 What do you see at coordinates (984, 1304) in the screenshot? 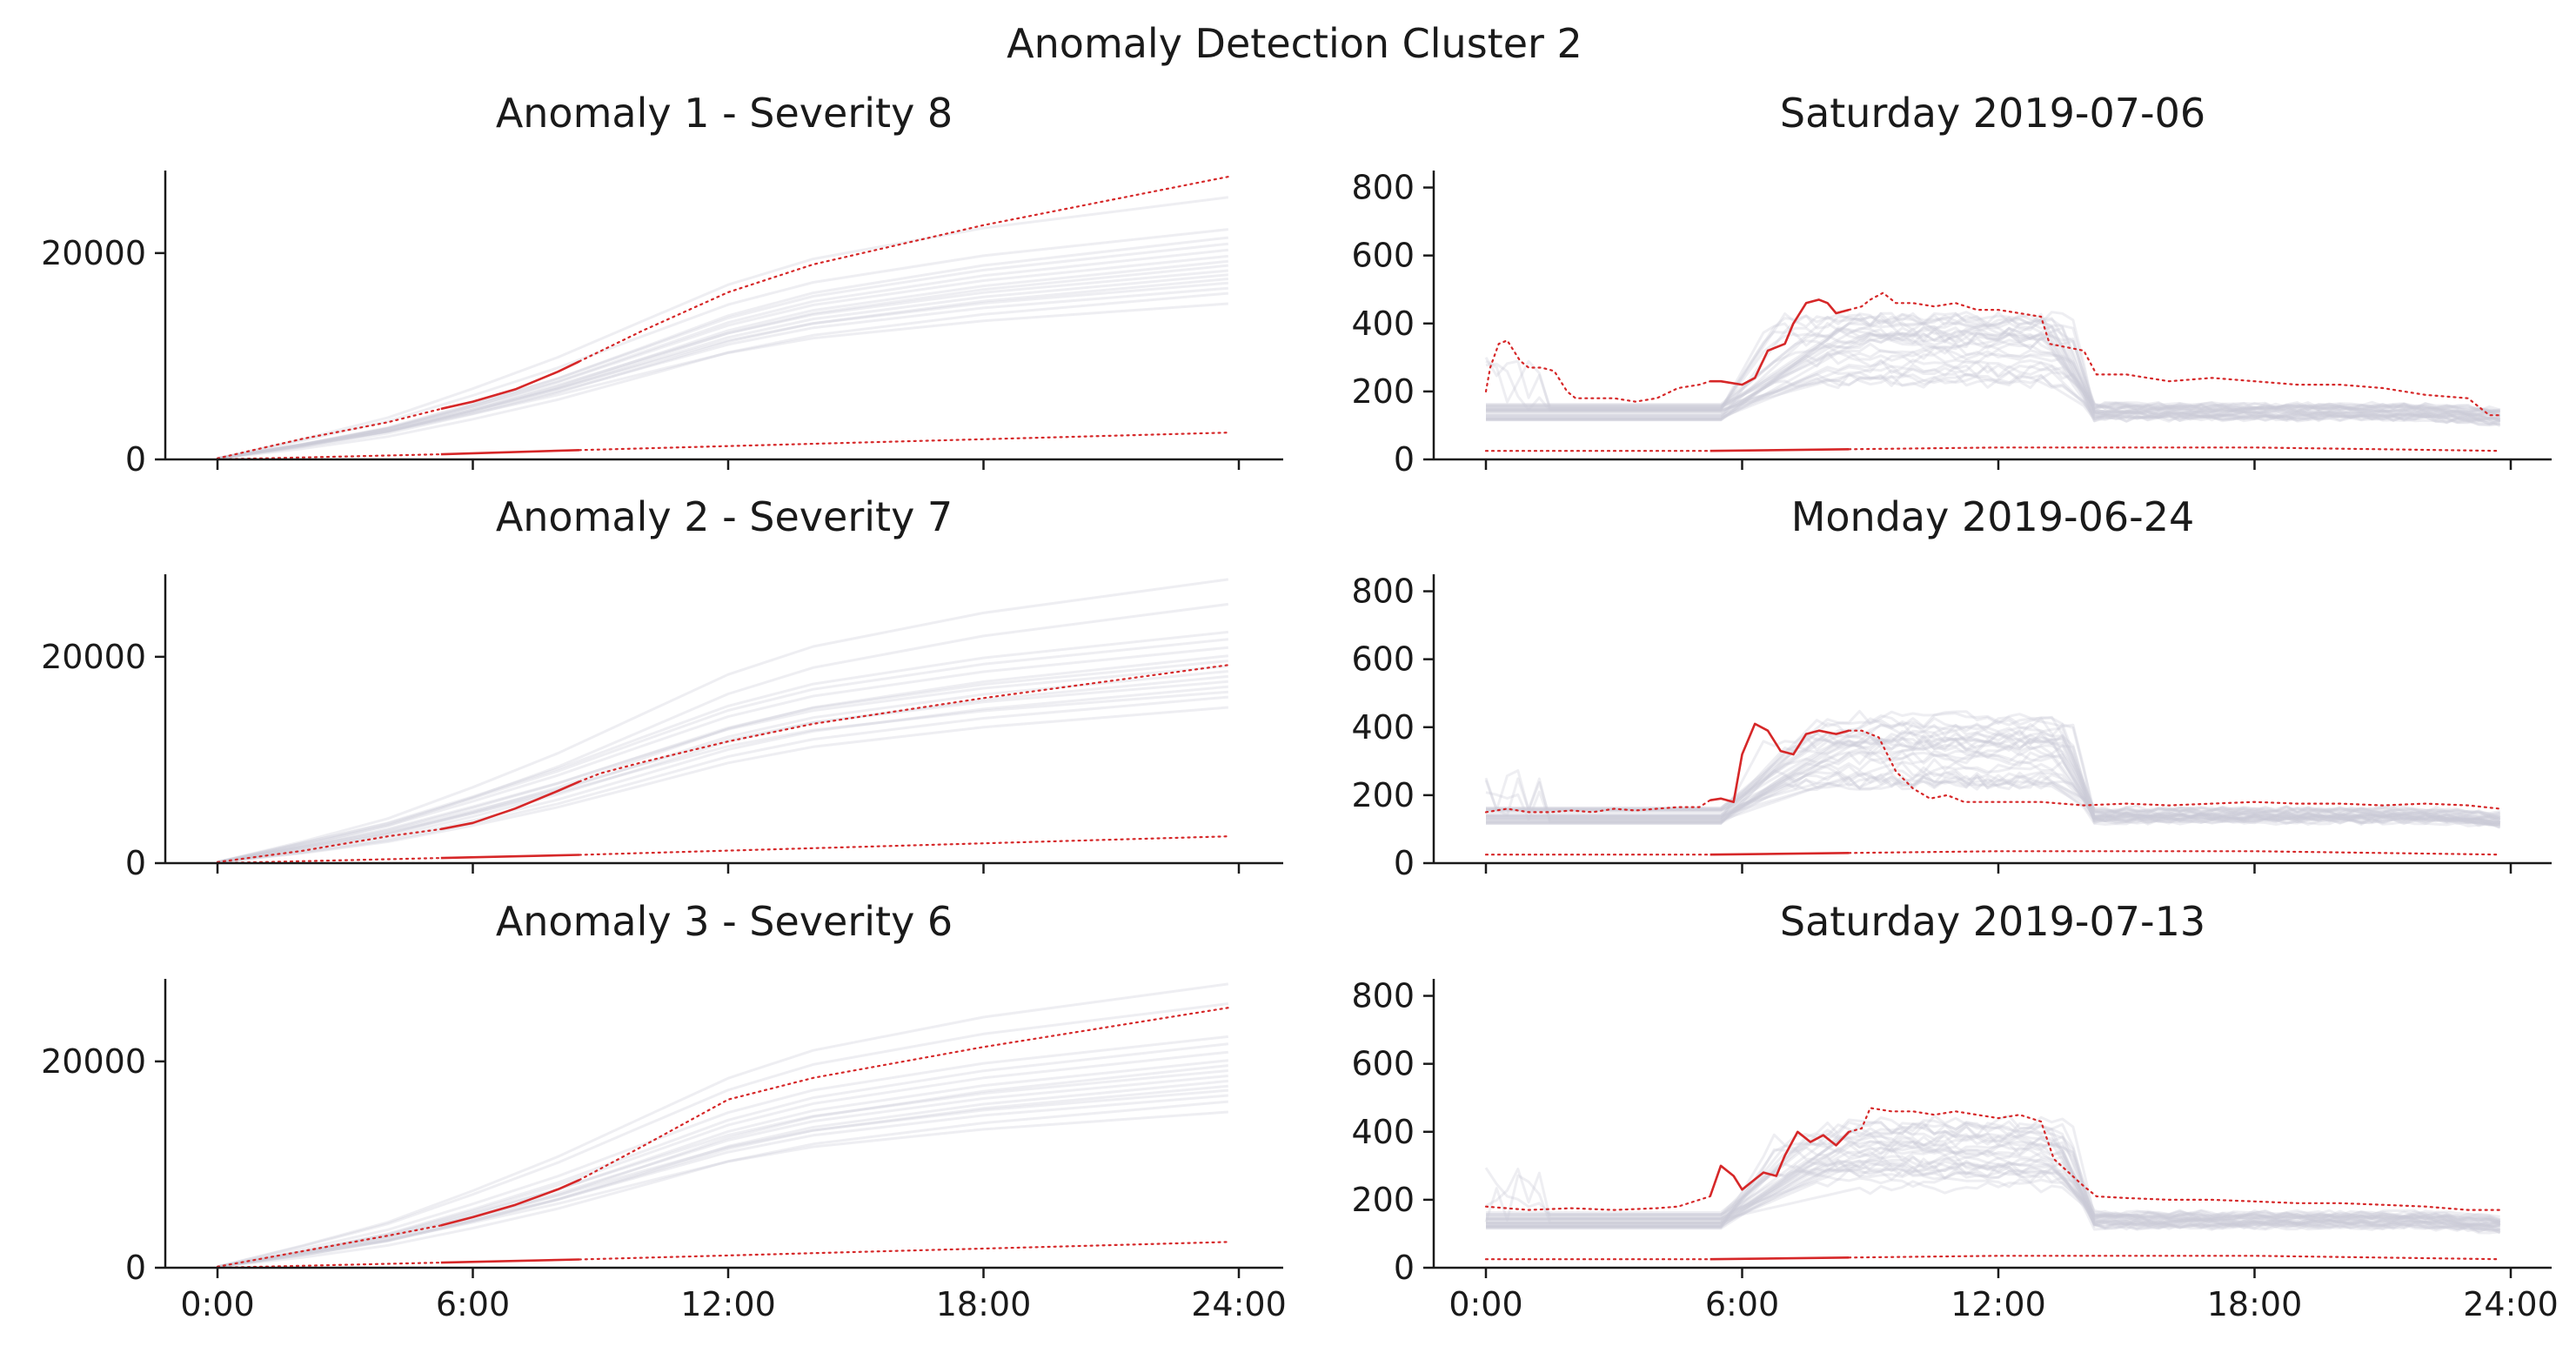
I see `x-tick-label: 18:00` at bounding box center [984, 1304].